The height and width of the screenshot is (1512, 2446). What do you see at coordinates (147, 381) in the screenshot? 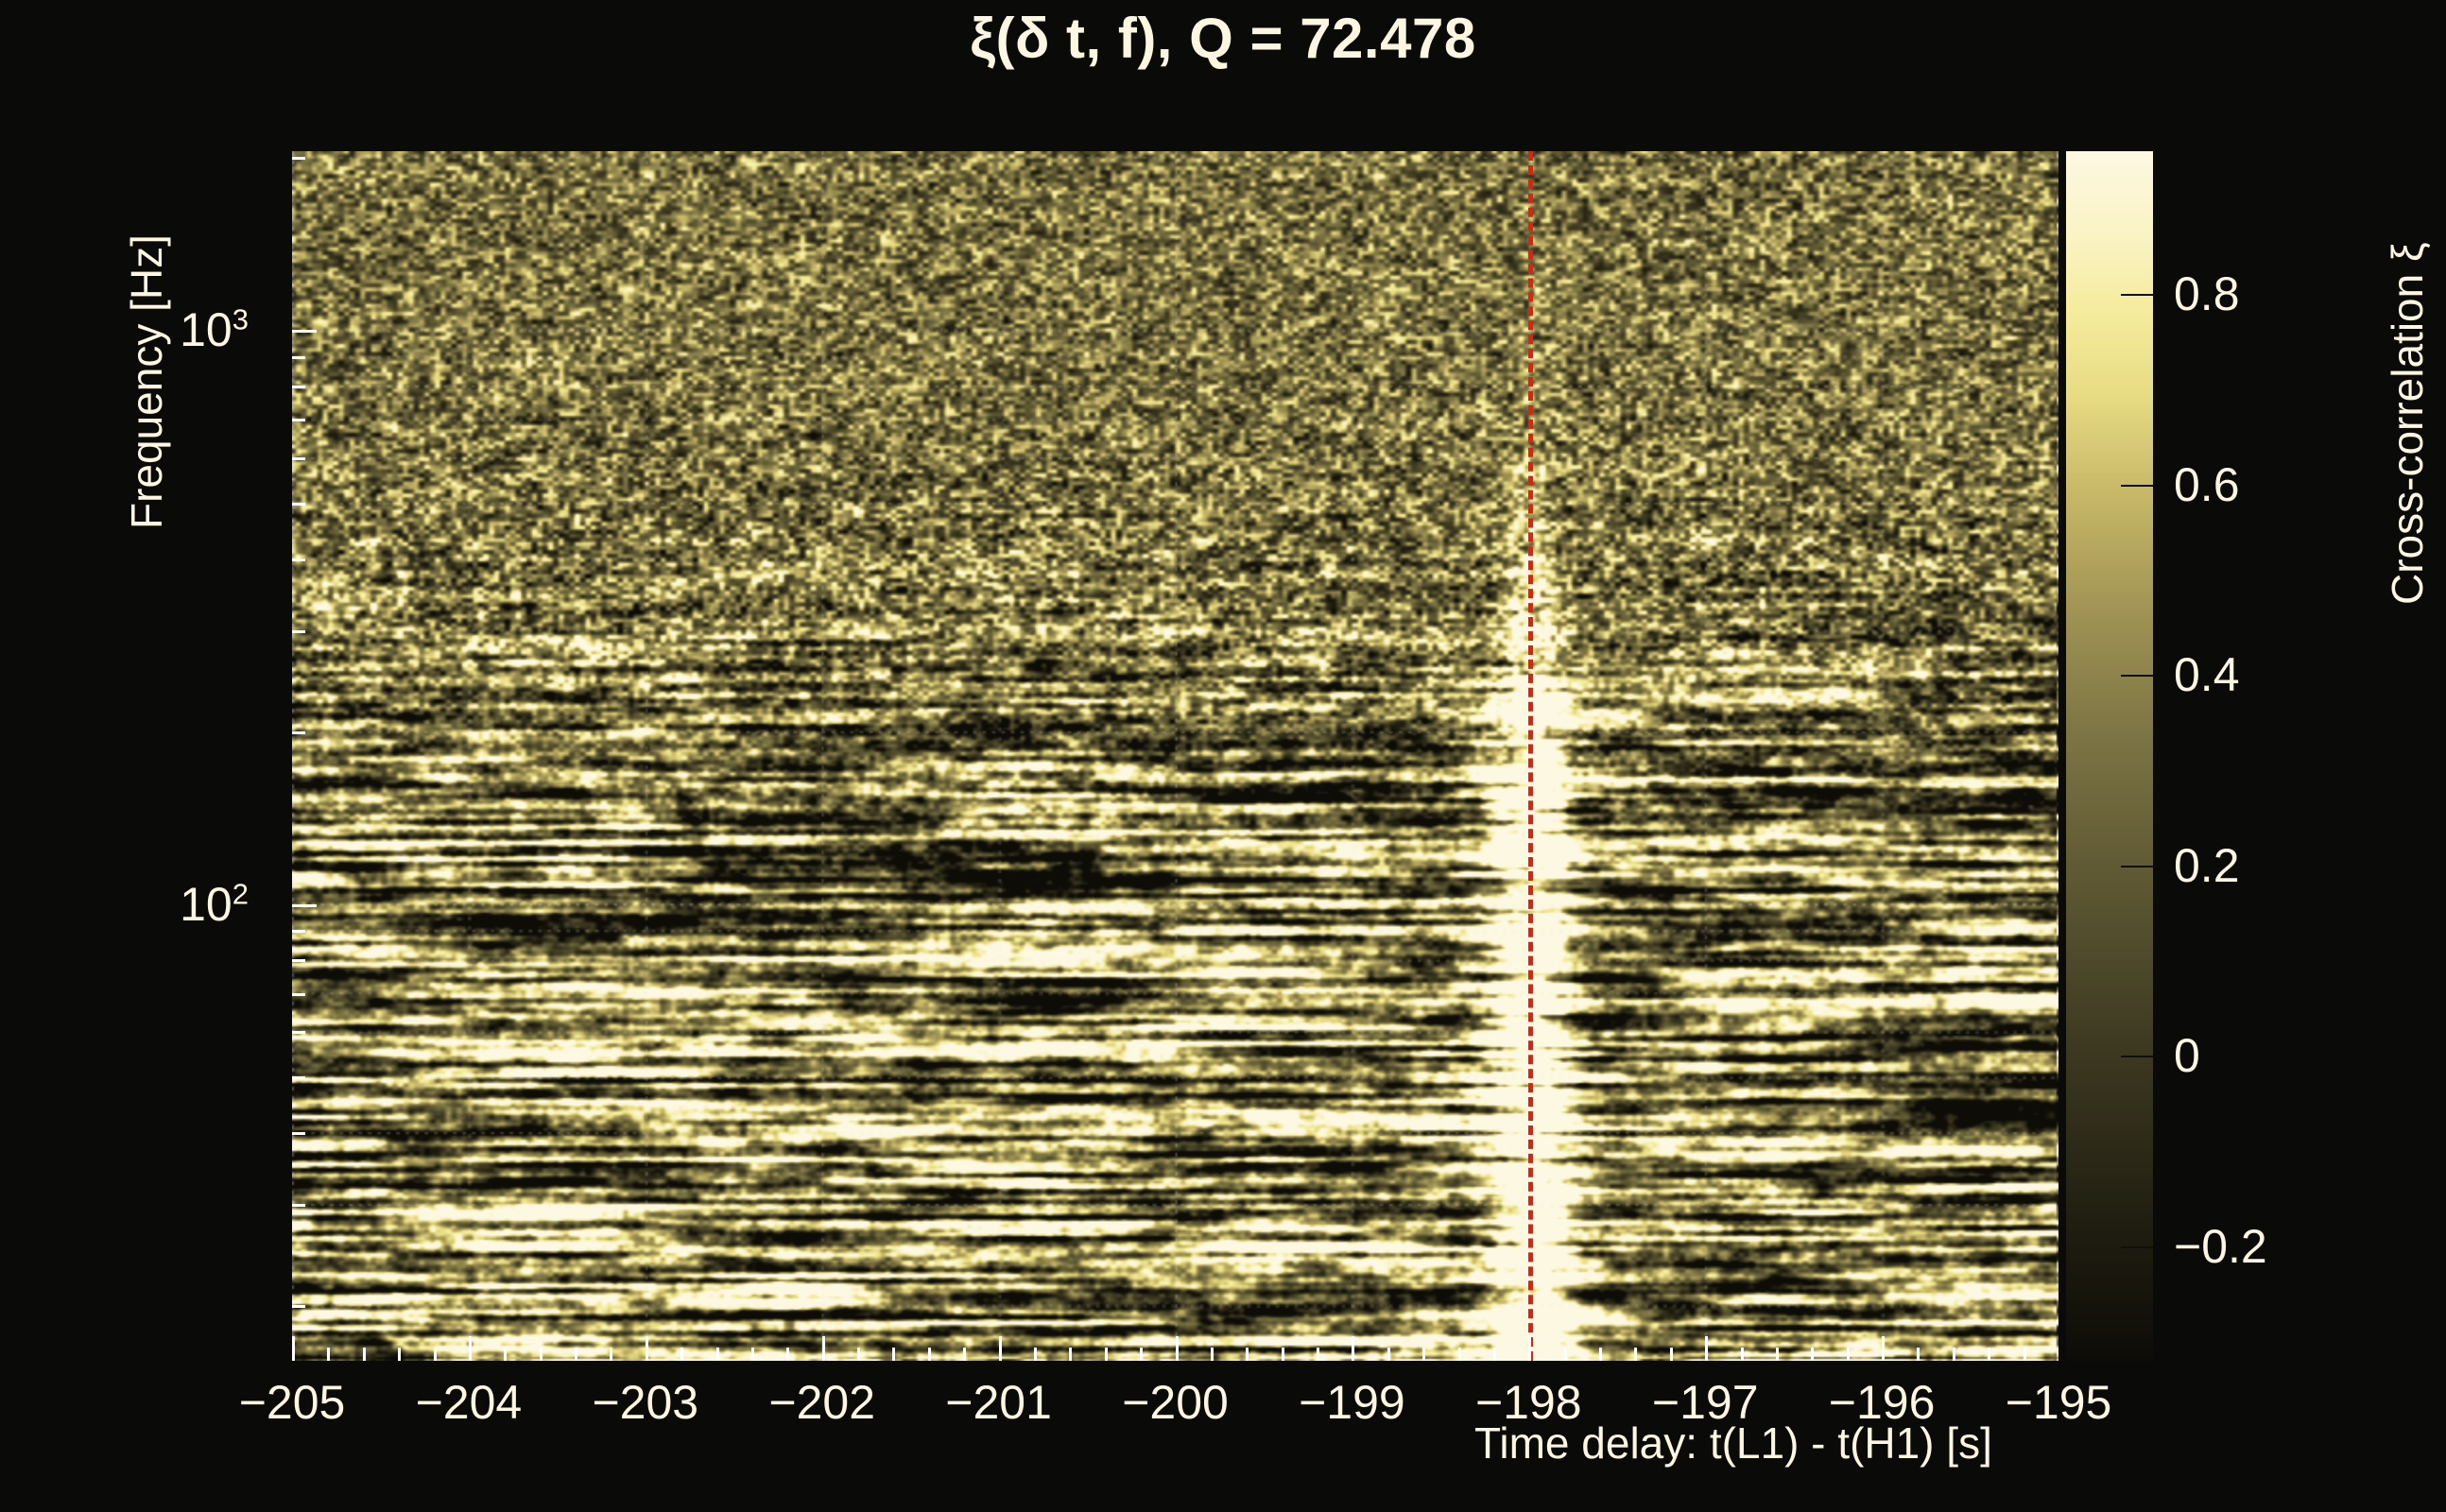
I see `y-axis-title: Frequency [Hz]` at bounding box center [147, 381].